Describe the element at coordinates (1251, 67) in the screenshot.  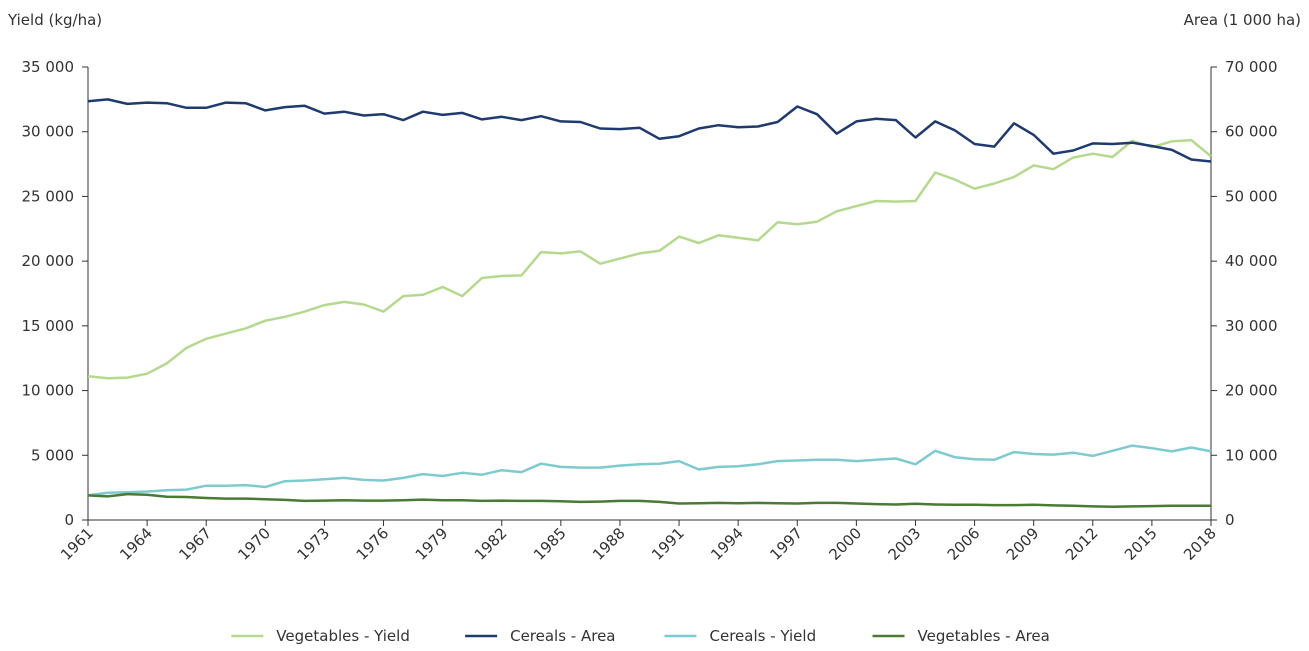
I see `y2-tick-label: 70 000` at that location.